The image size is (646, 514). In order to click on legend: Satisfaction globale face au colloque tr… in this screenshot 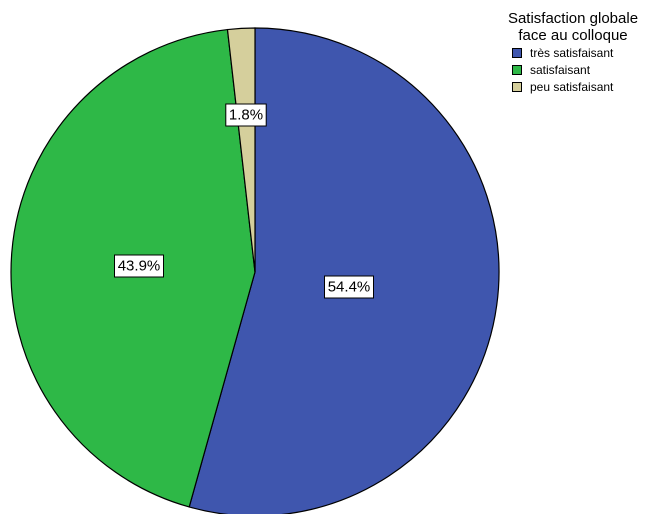, I will do `click(573, 52)`.